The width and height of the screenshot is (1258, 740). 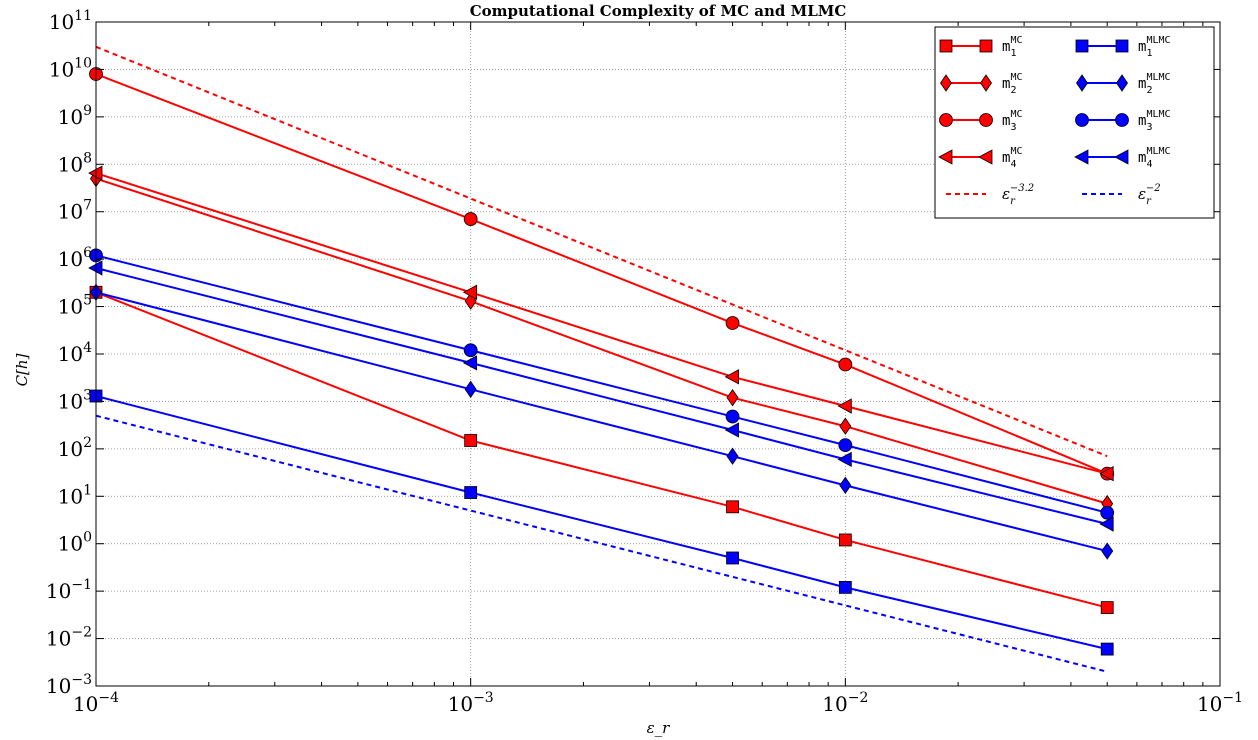 What do you see at coordinates (1154, 84) in the screenshot?
I see `legend-label: m2MLMC` at bounding box center [1154, 84].